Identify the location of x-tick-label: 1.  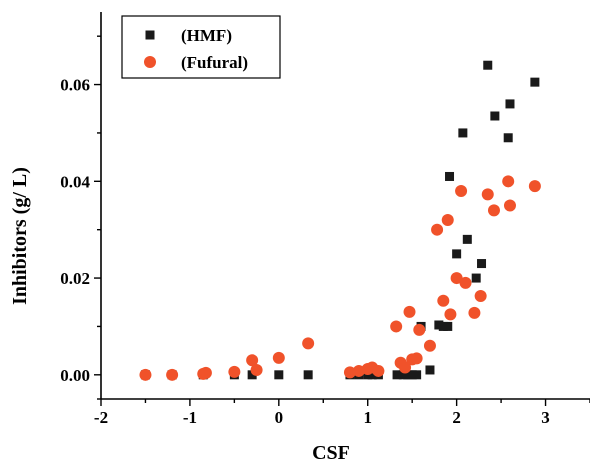
(367, 417).